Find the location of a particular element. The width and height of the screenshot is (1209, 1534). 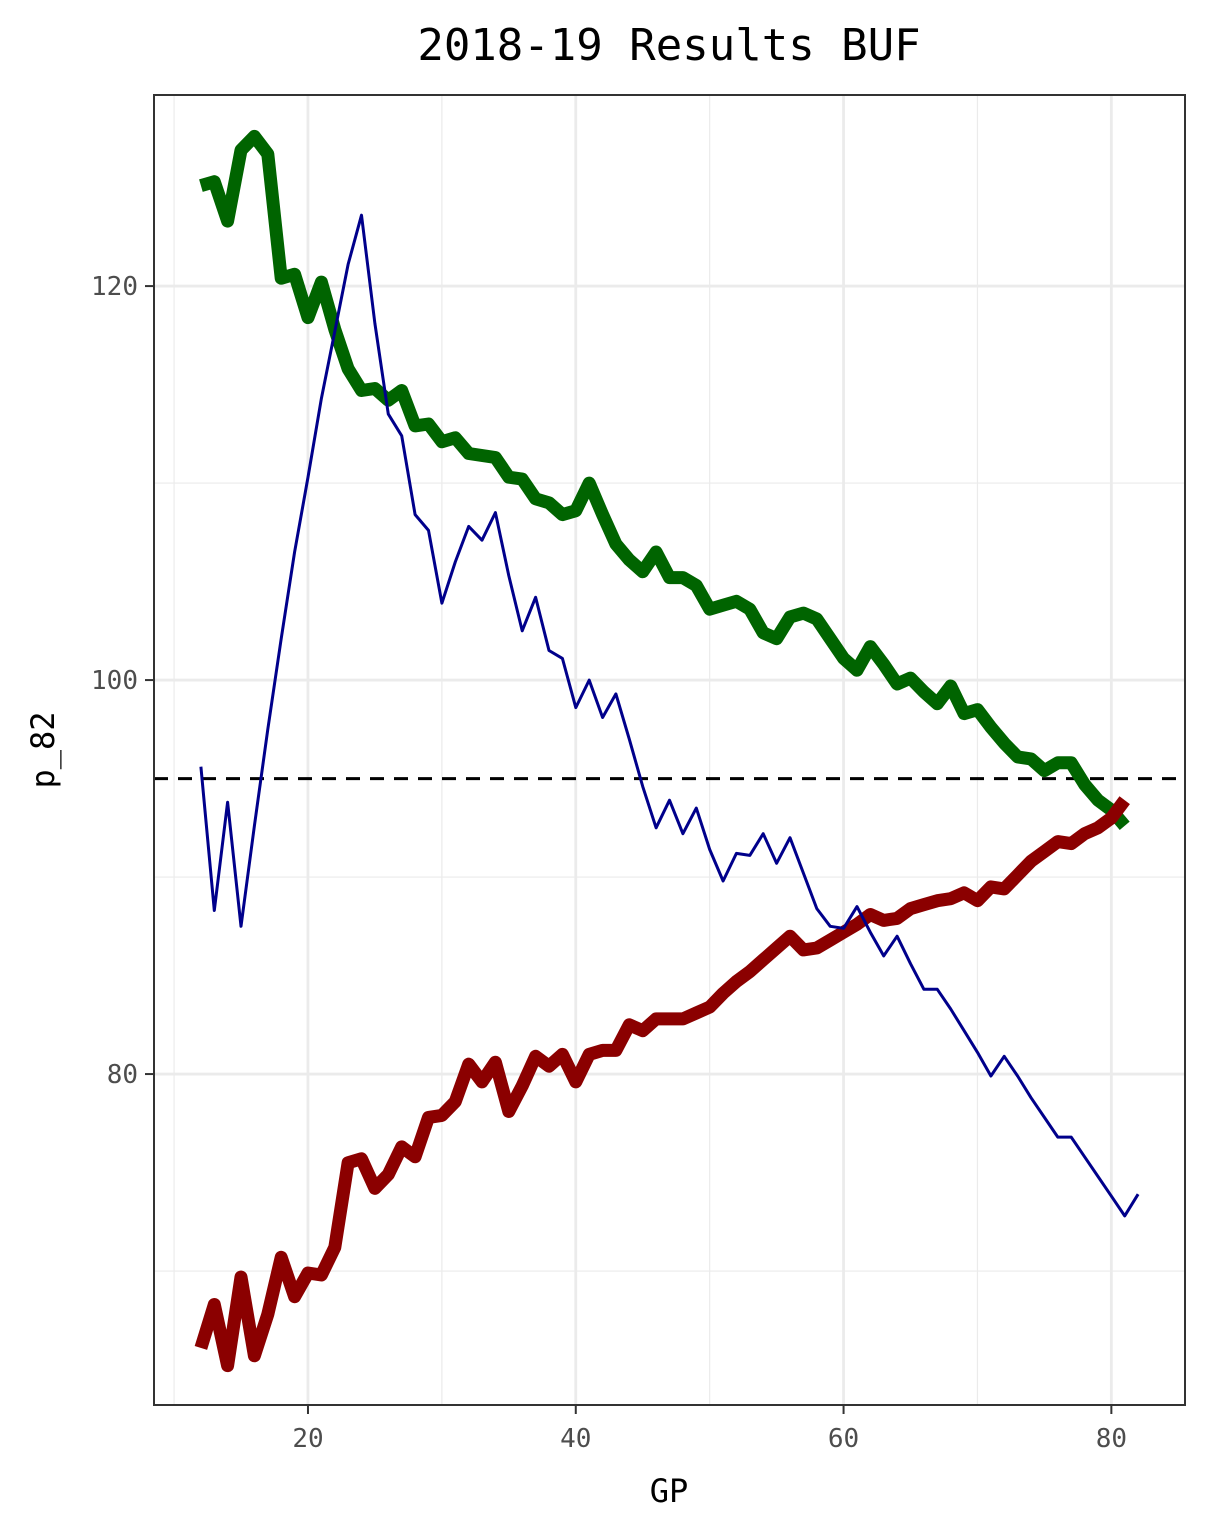

x-axis-title: GP is located at coordinates (669, 1491).